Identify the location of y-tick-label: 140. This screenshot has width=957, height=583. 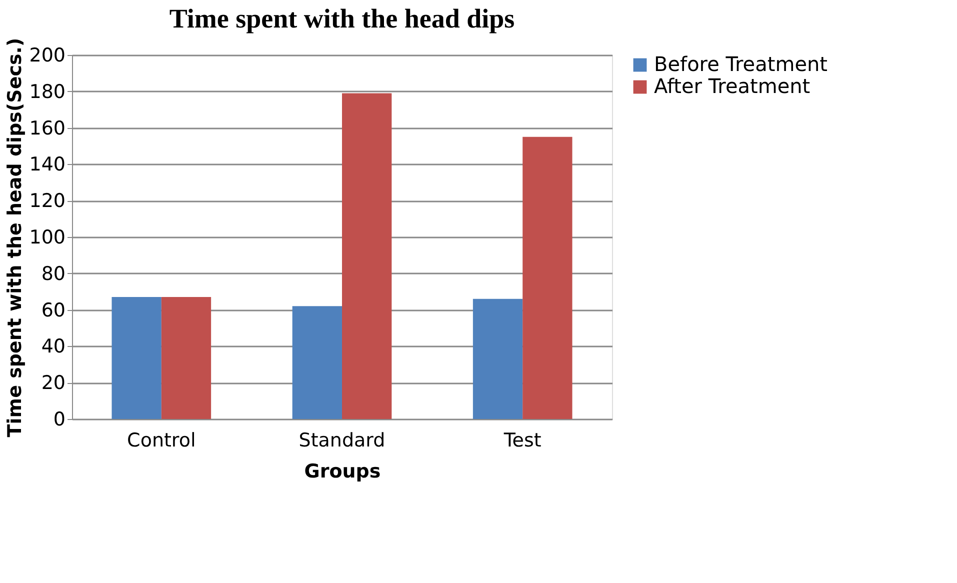
(47, 165).